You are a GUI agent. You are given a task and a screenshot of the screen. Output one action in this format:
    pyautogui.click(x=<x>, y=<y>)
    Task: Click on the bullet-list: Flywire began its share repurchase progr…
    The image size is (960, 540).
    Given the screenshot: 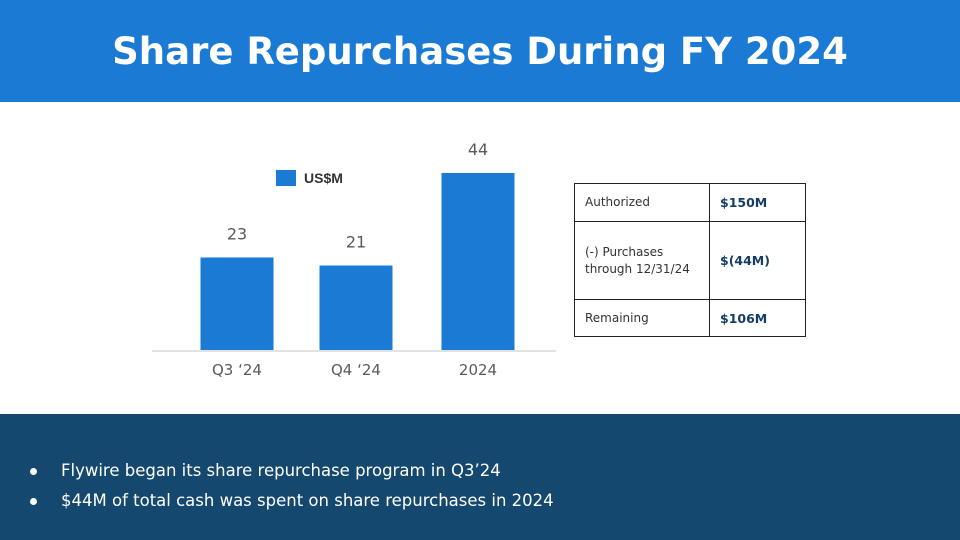 What is the action you would take?
    pyautogui.click(x=289, y=486)
    